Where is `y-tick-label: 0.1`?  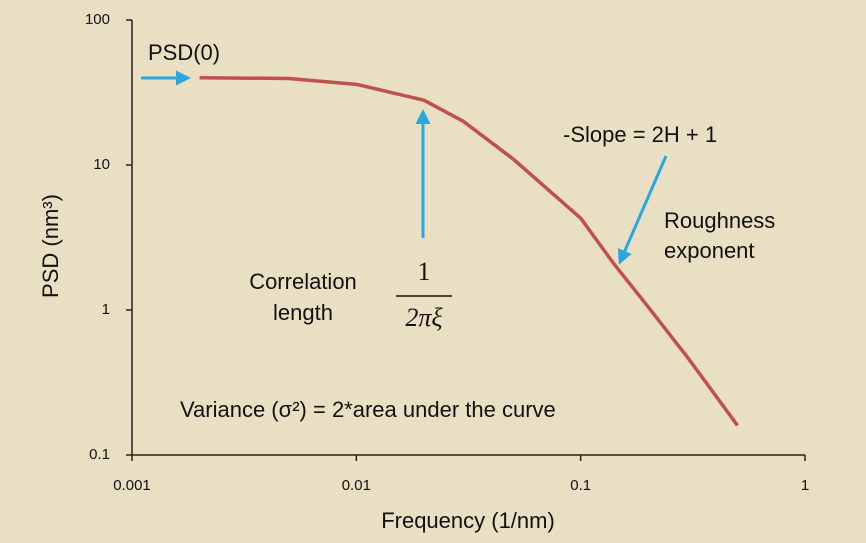 y-tick-label: 0.1 is located at coordinates (99, 454).